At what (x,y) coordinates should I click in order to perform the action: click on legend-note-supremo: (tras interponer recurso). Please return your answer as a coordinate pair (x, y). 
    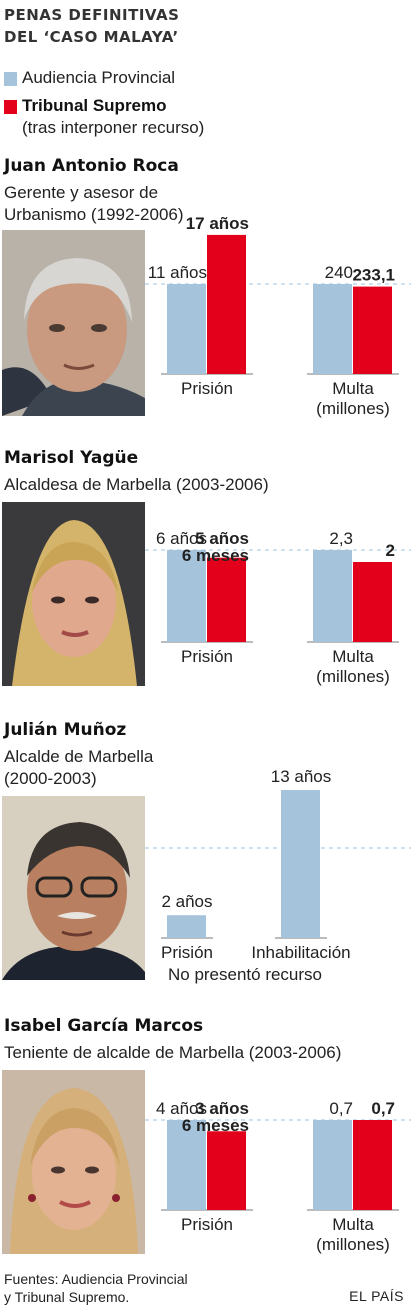
    Looking at the image, I should click on (113, 127).